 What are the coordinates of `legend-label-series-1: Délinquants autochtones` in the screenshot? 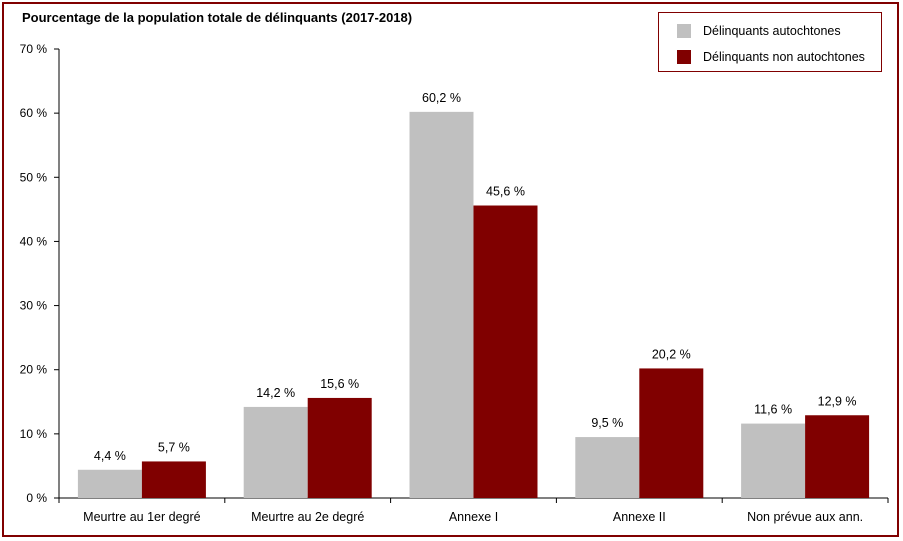 It's located at (772, 31).